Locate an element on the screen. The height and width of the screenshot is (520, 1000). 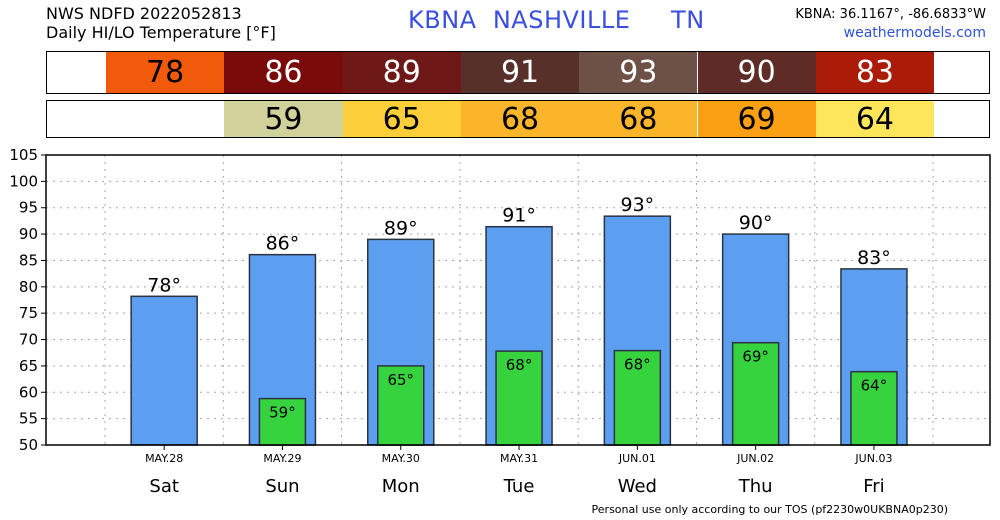
hi-cell: 86 is located at coordinates (283, 72).